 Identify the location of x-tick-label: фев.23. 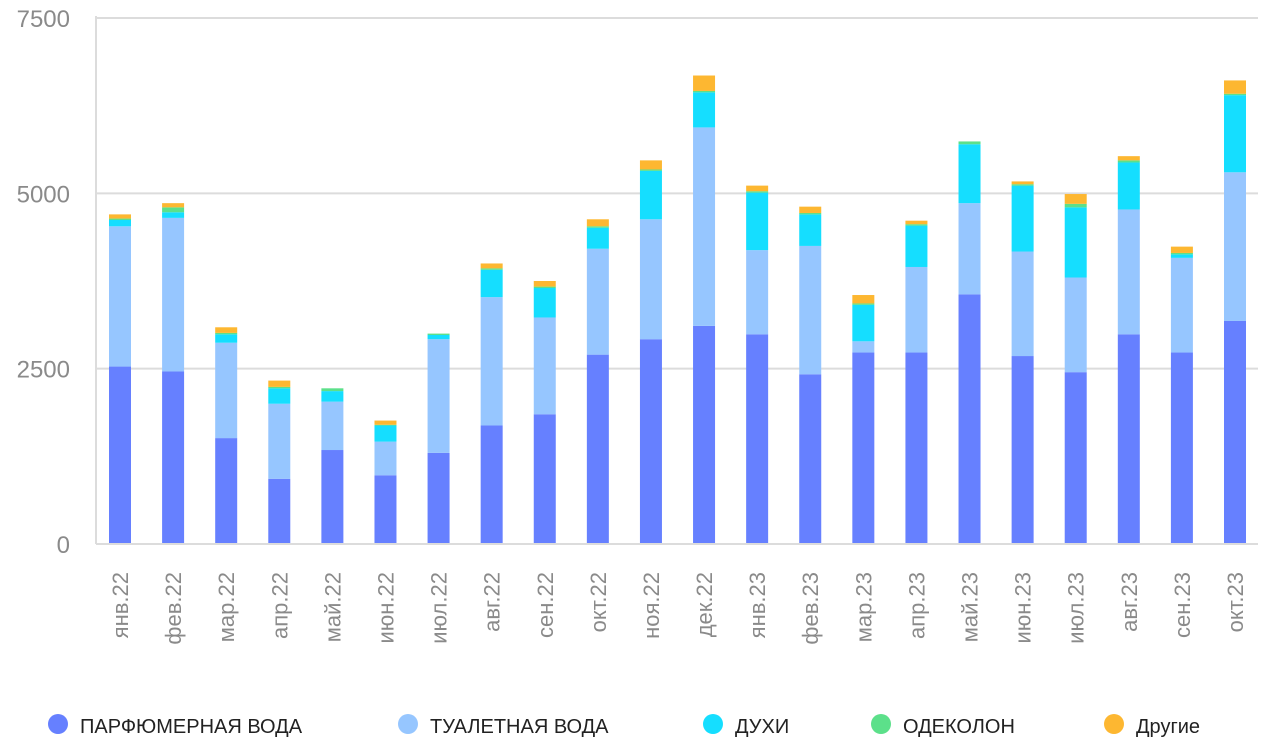
(810, 608).